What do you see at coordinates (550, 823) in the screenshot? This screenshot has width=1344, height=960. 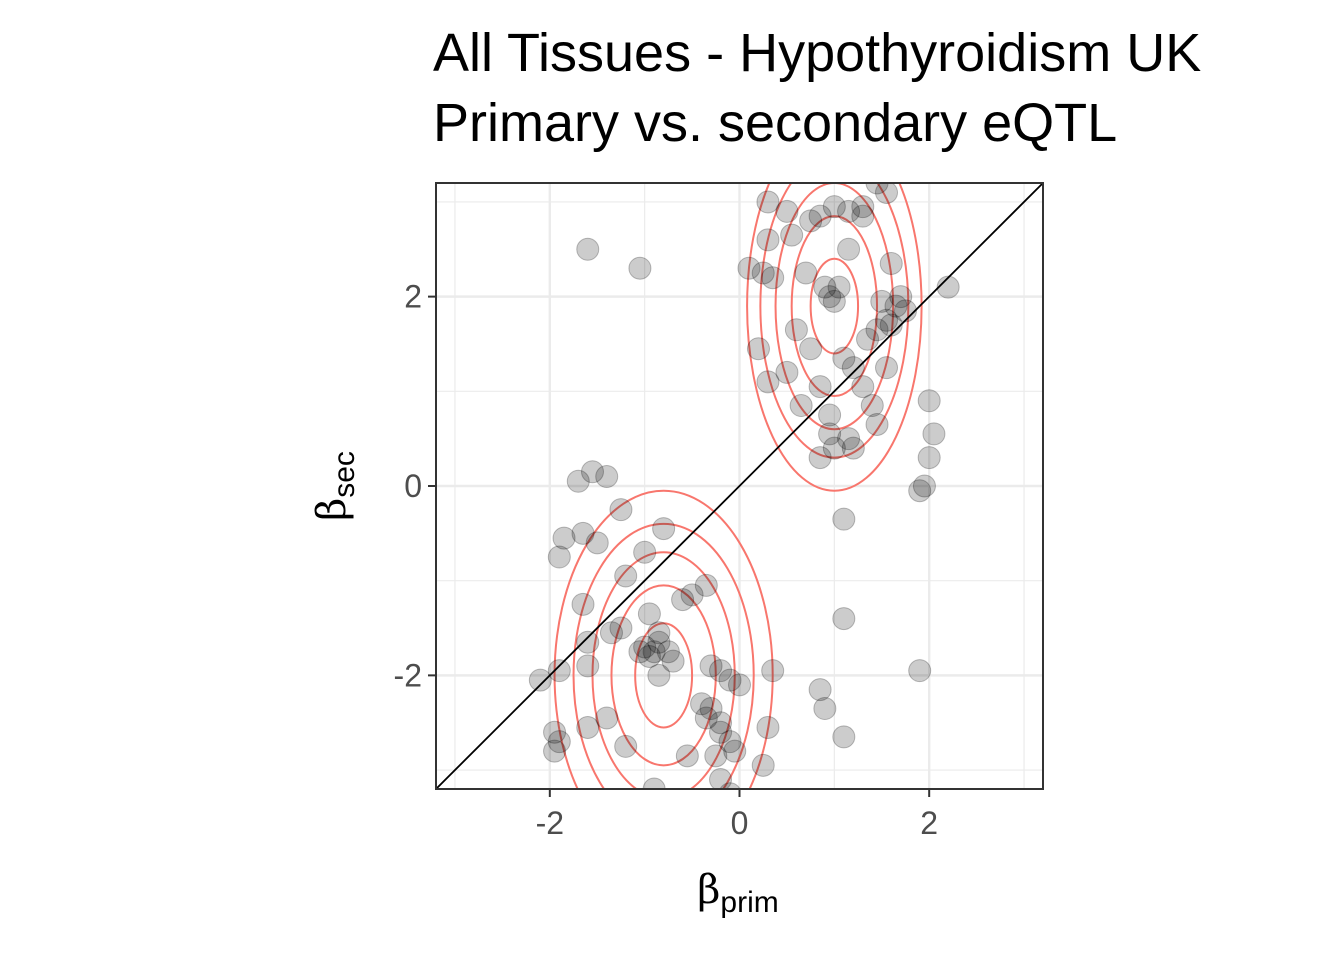 I see `x-tick-label: -2` at bounding box center [550, 823].